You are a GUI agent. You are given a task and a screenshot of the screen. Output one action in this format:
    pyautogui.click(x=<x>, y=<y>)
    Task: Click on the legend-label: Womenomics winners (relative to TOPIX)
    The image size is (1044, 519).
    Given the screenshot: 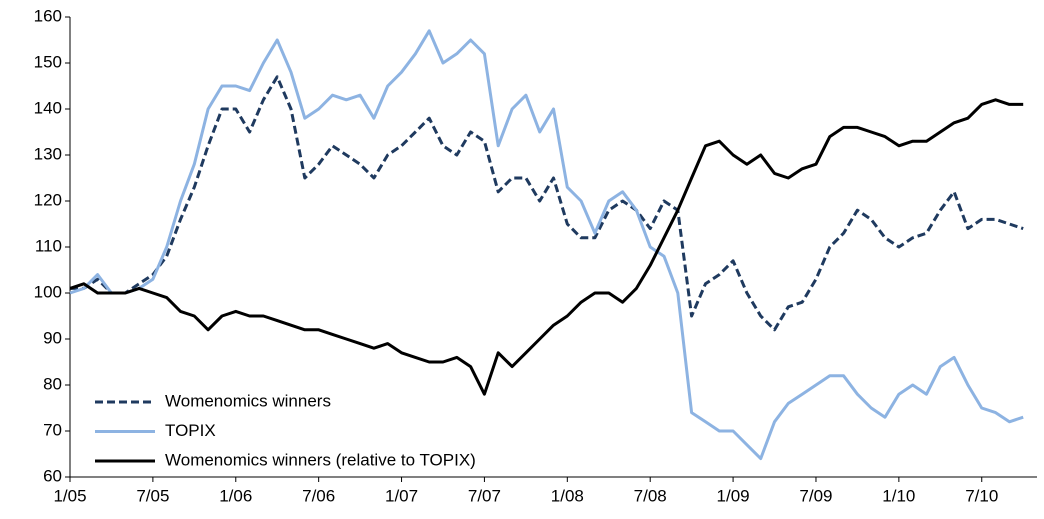 What is the action you would take?
    pyautogui.click(x=320, y=459)
    